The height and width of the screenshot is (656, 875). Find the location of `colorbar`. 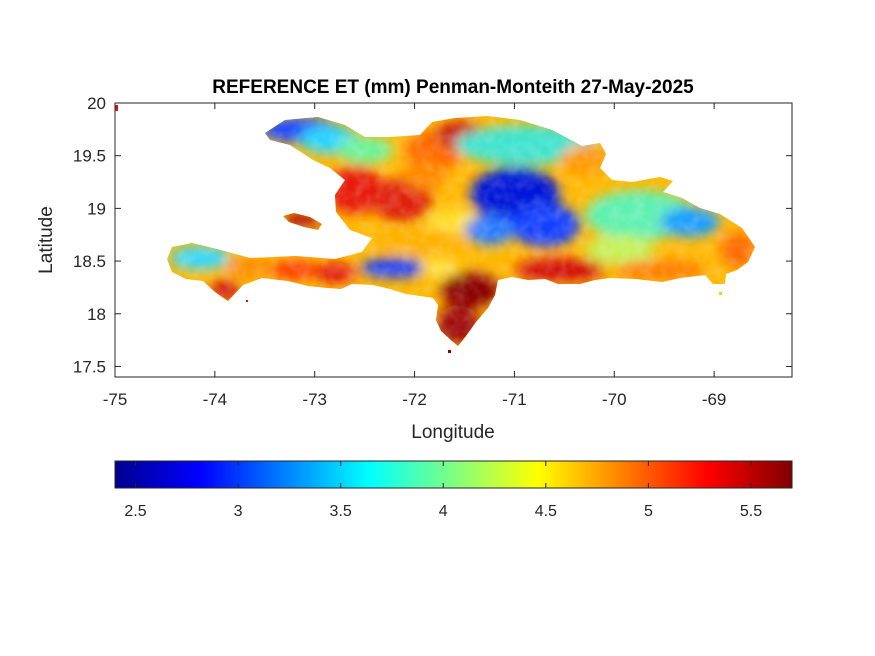

colorbar is located at coordinates (453, 474).